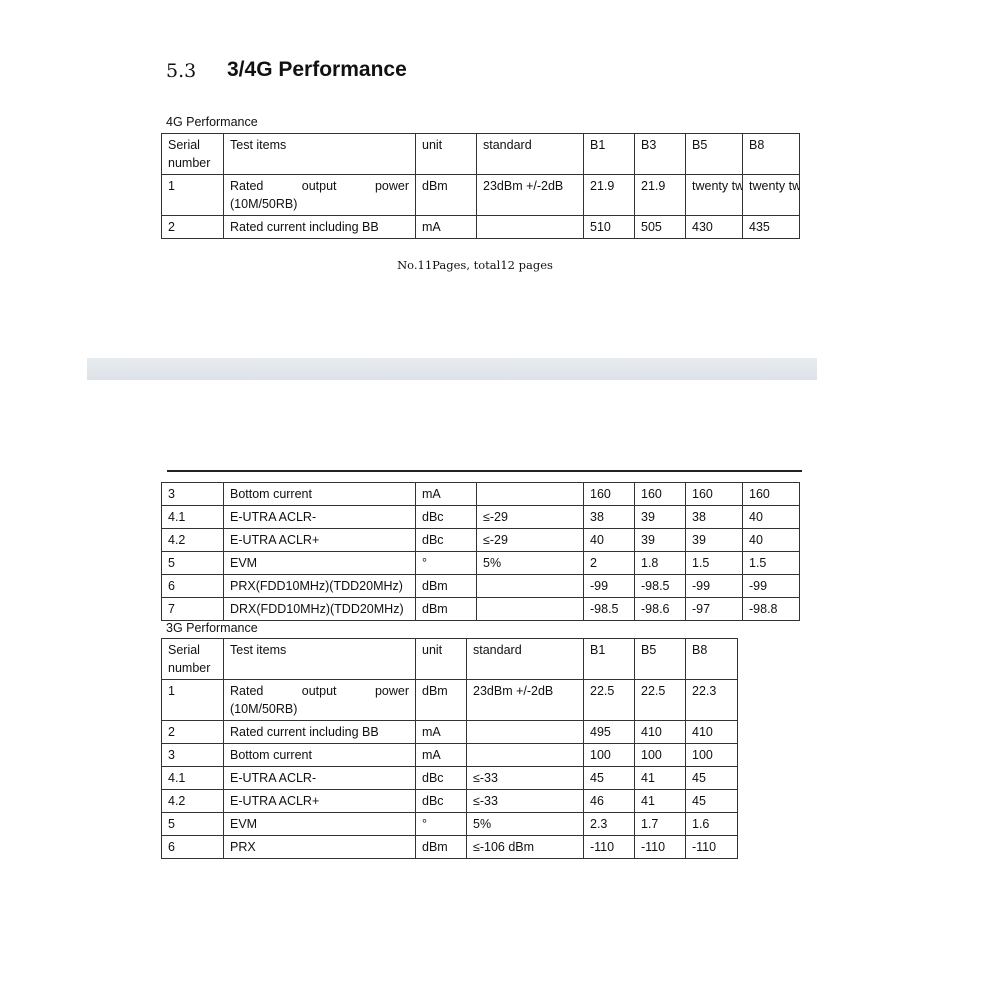  Describe the element at coordinates (319, 847) in the screenshot. I see `table-cell: PRX` at that location.